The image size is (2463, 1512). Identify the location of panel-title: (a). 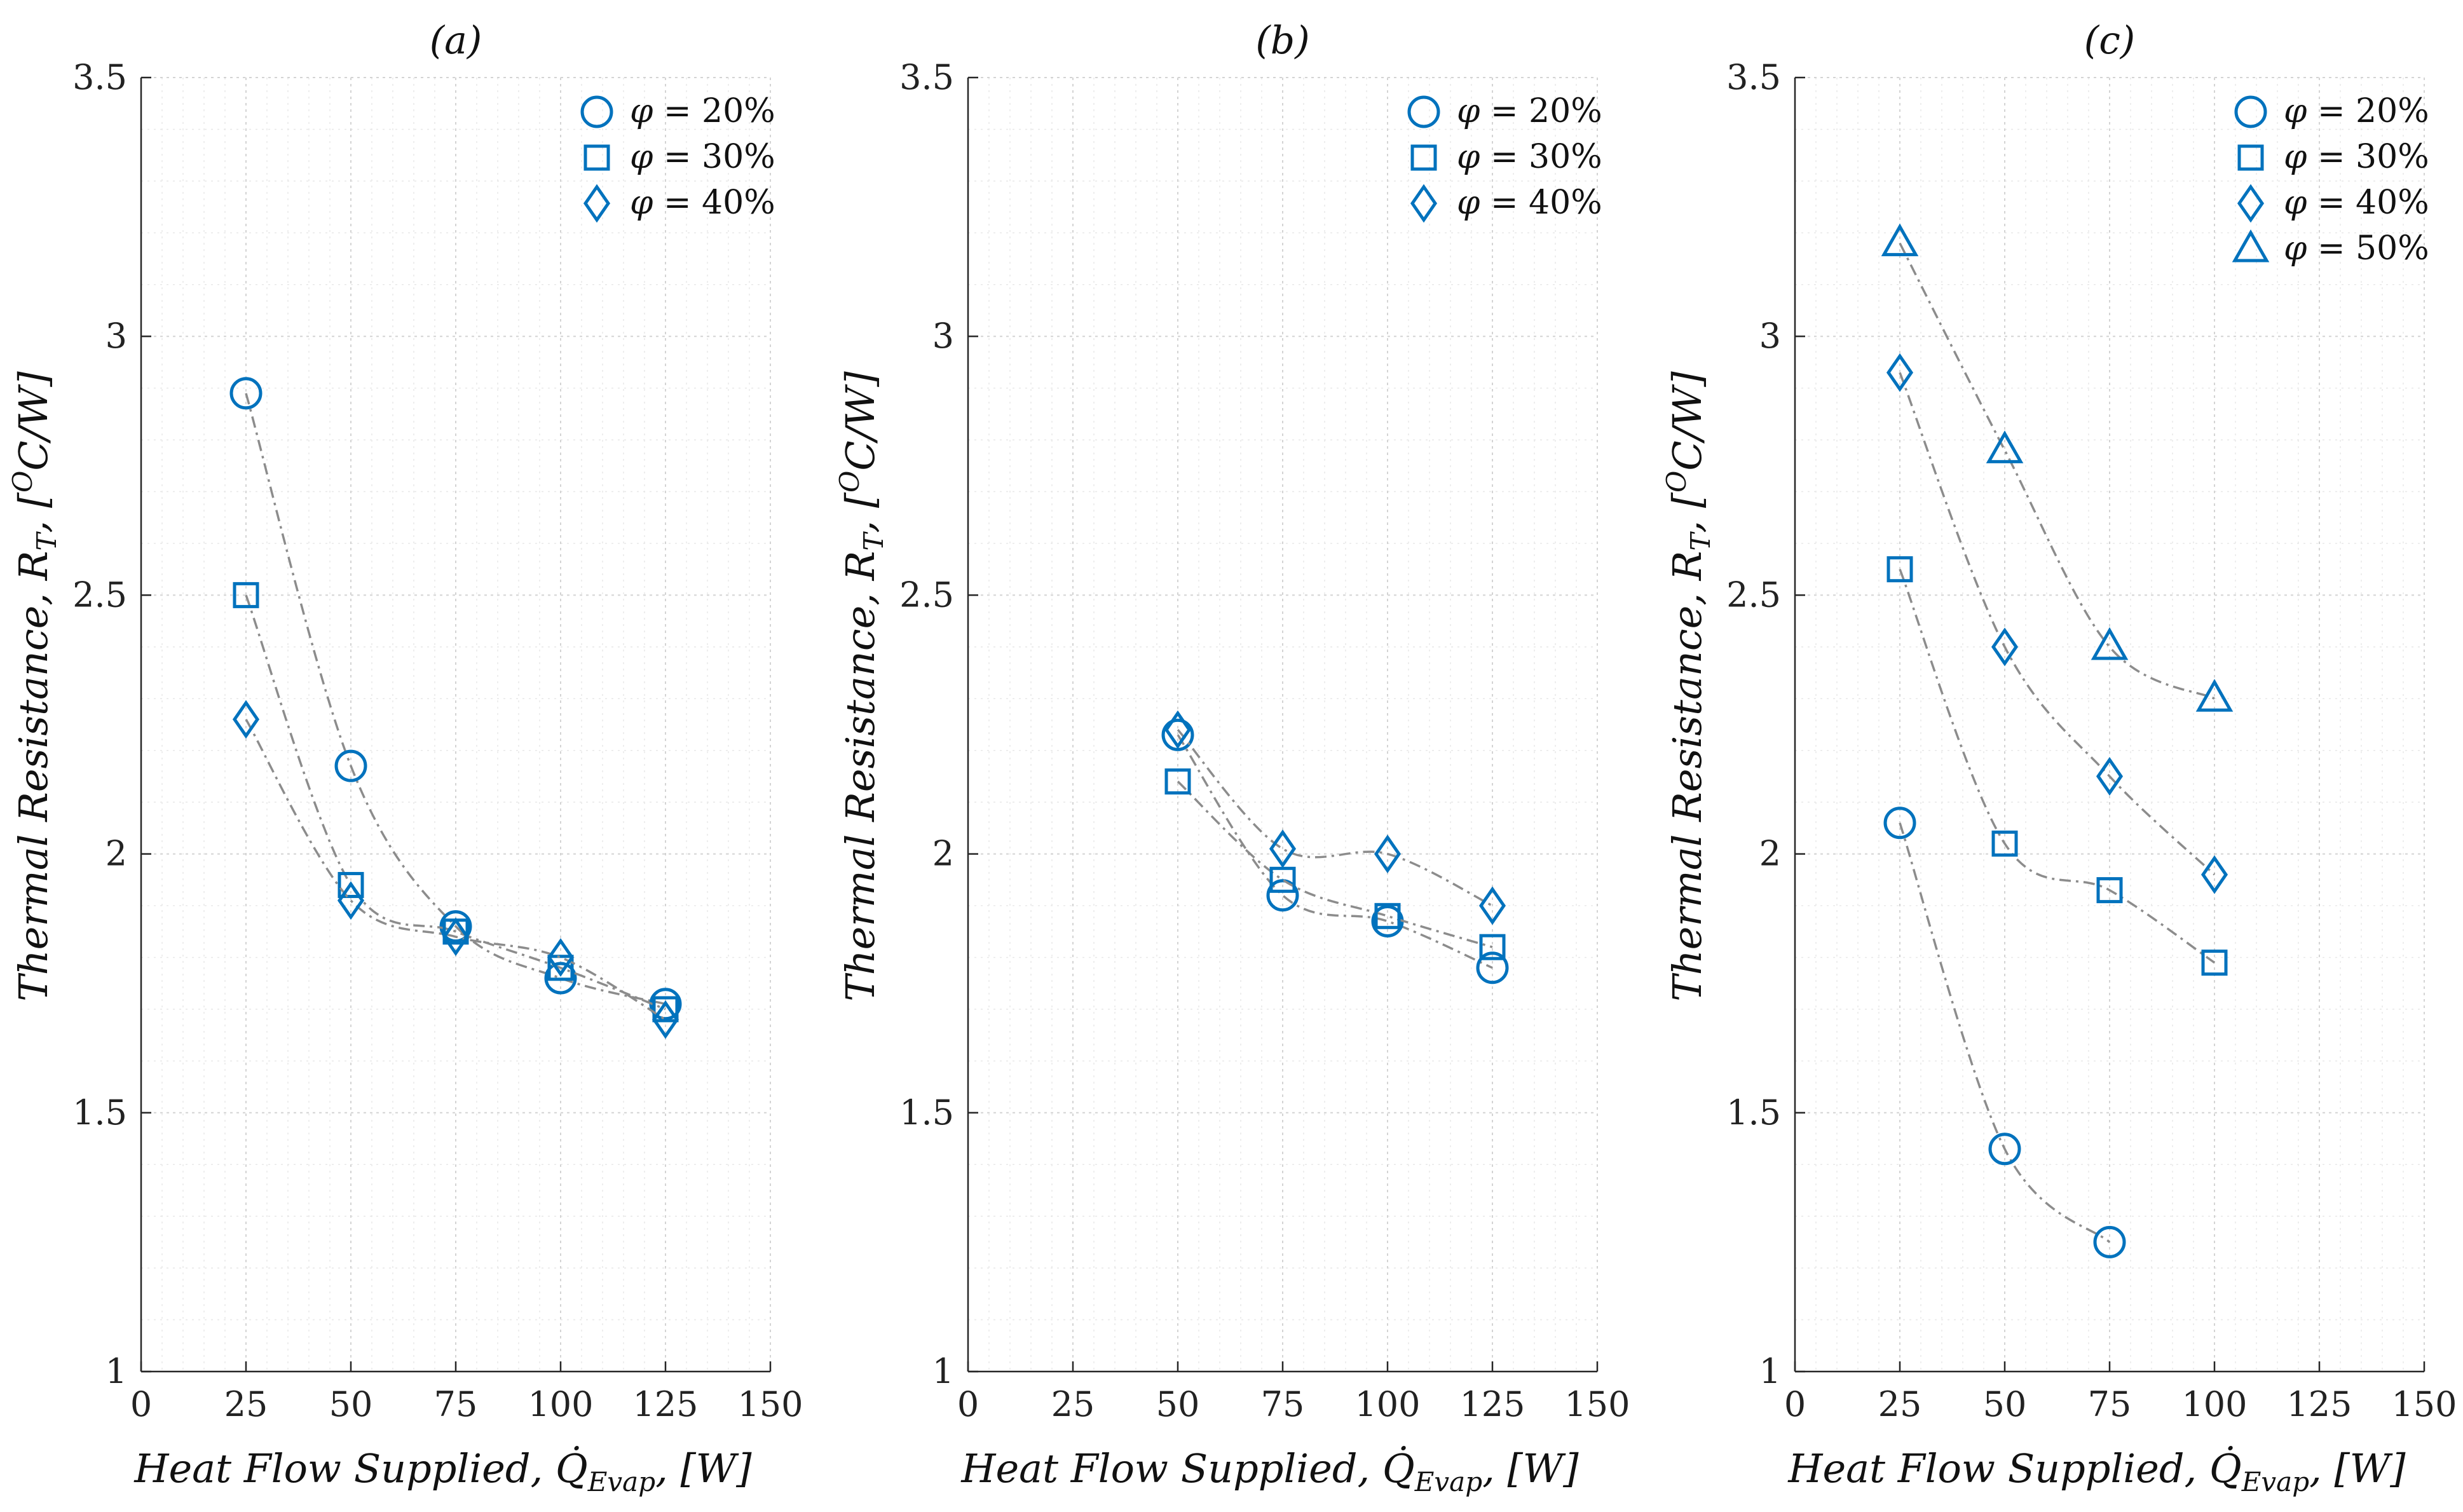
(456, 40).